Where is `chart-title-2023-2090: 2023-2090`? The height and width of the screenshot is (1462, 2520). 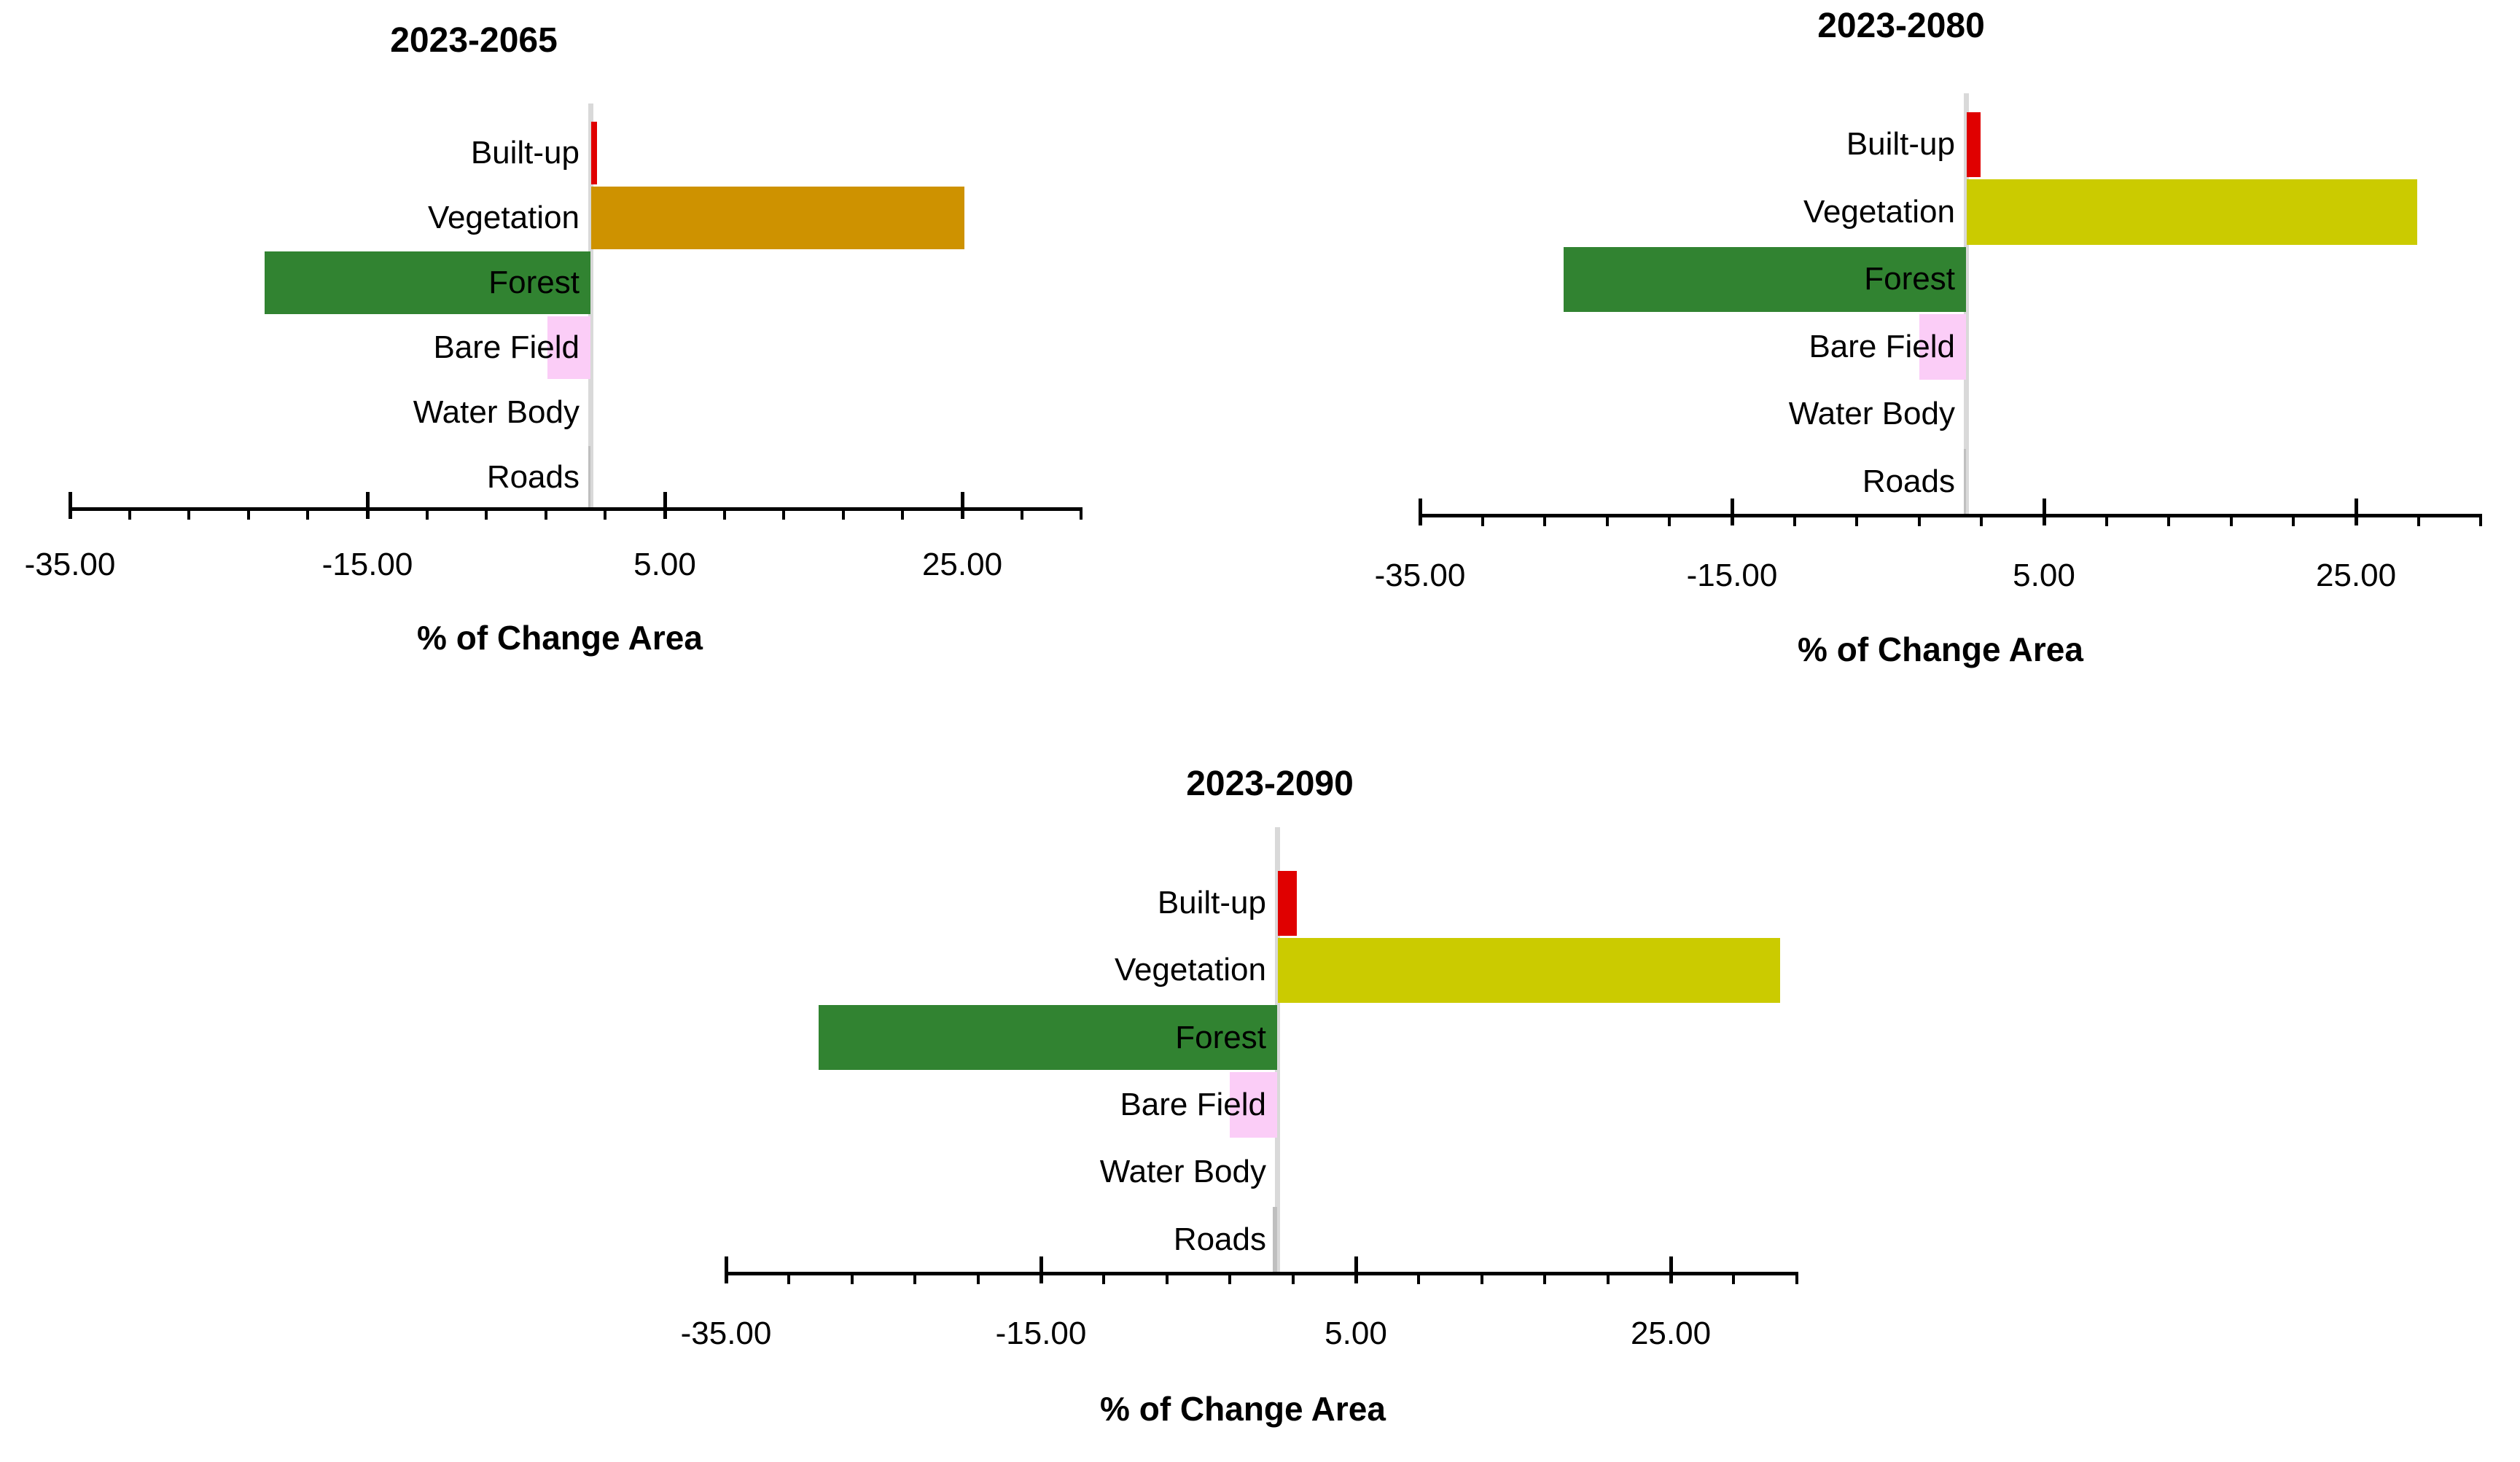 chart-title-2023-2090: 2023-2090 is located at coordinates (1270, 784).